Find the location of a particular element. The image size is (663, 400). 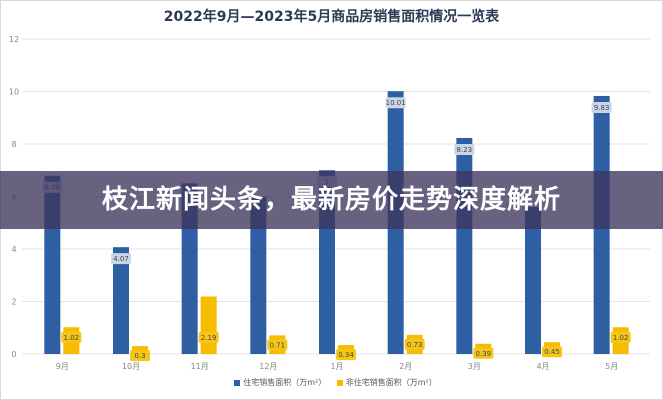

data-label: 0.45 is located at coordinates (552, 352).